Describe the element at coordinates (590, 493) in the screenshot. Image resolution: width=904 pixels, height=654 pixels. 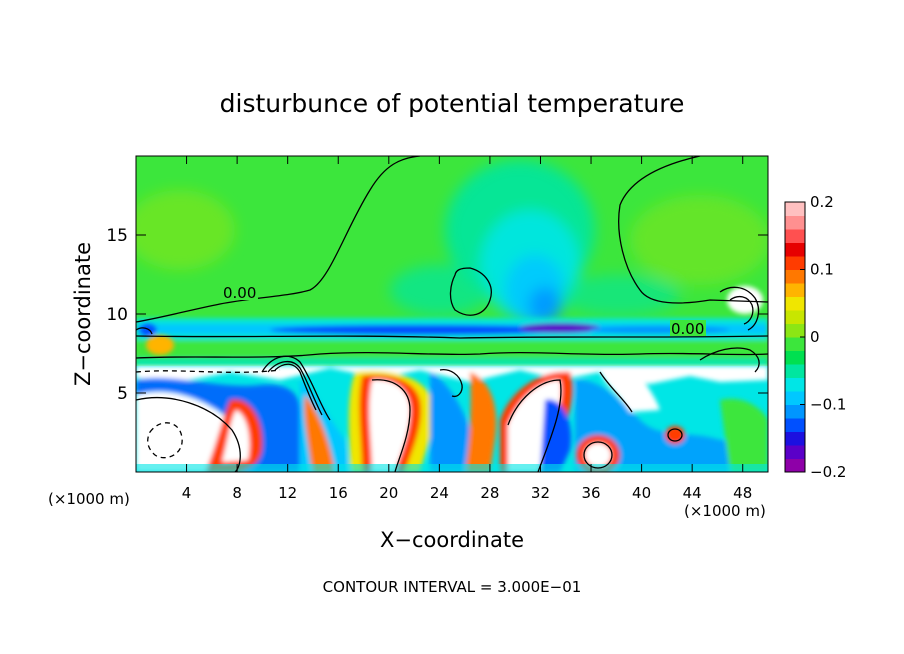
I see `x-tick-label: 36` at that location.